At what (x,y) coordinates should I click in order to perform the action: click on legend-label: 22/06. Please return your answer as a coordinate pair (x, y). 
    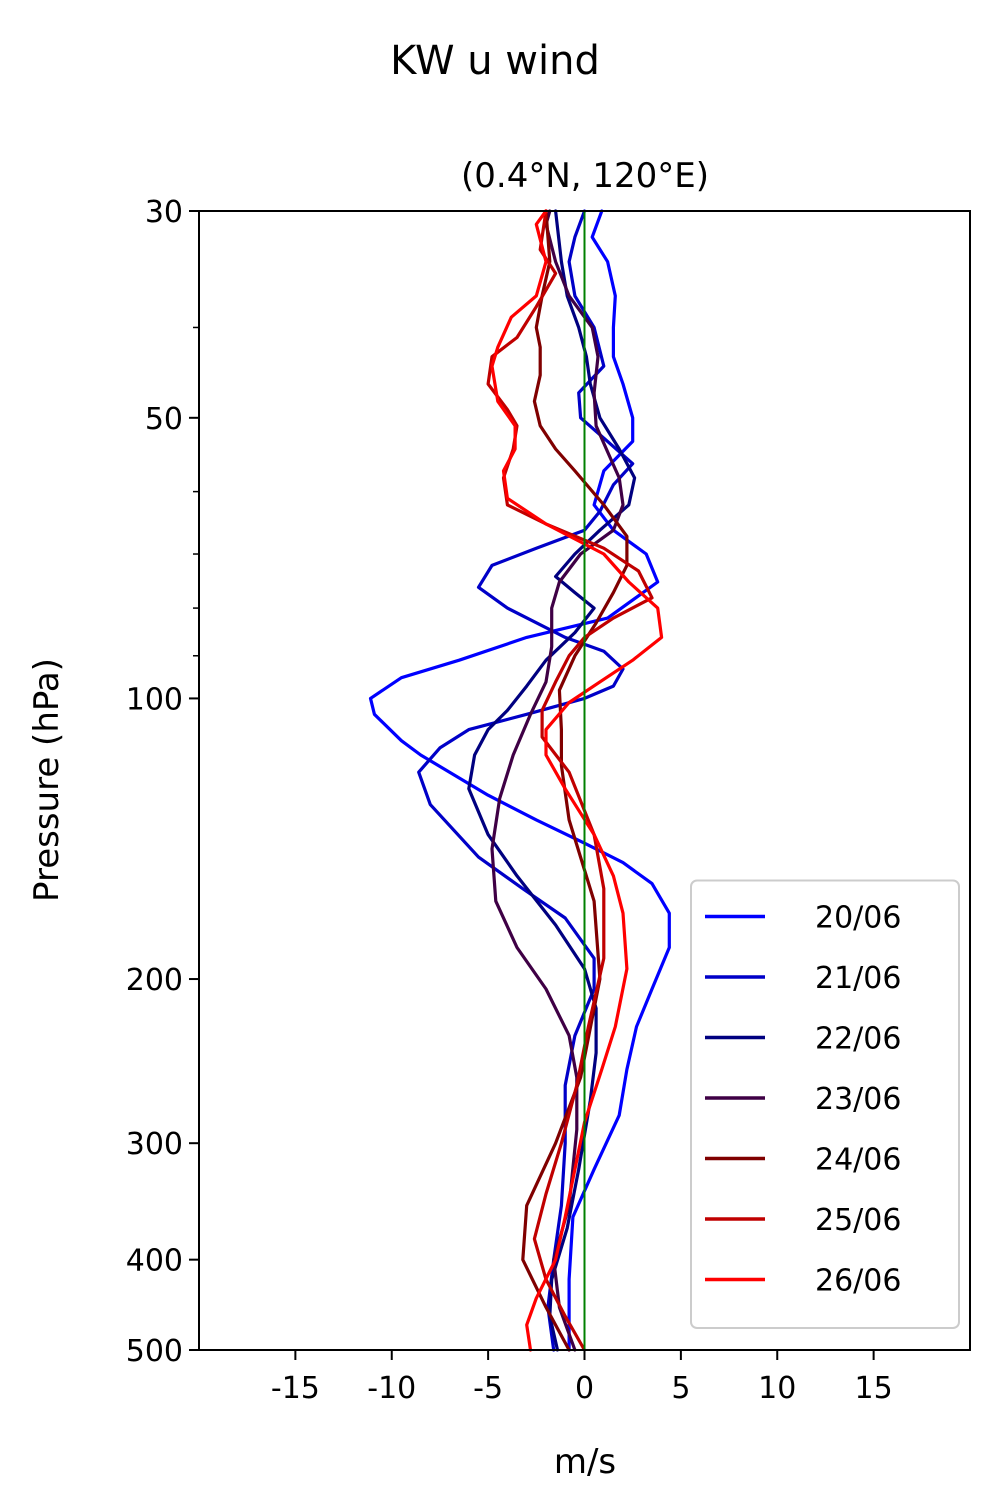
    Looking at the image, I should click on (858, 1039).